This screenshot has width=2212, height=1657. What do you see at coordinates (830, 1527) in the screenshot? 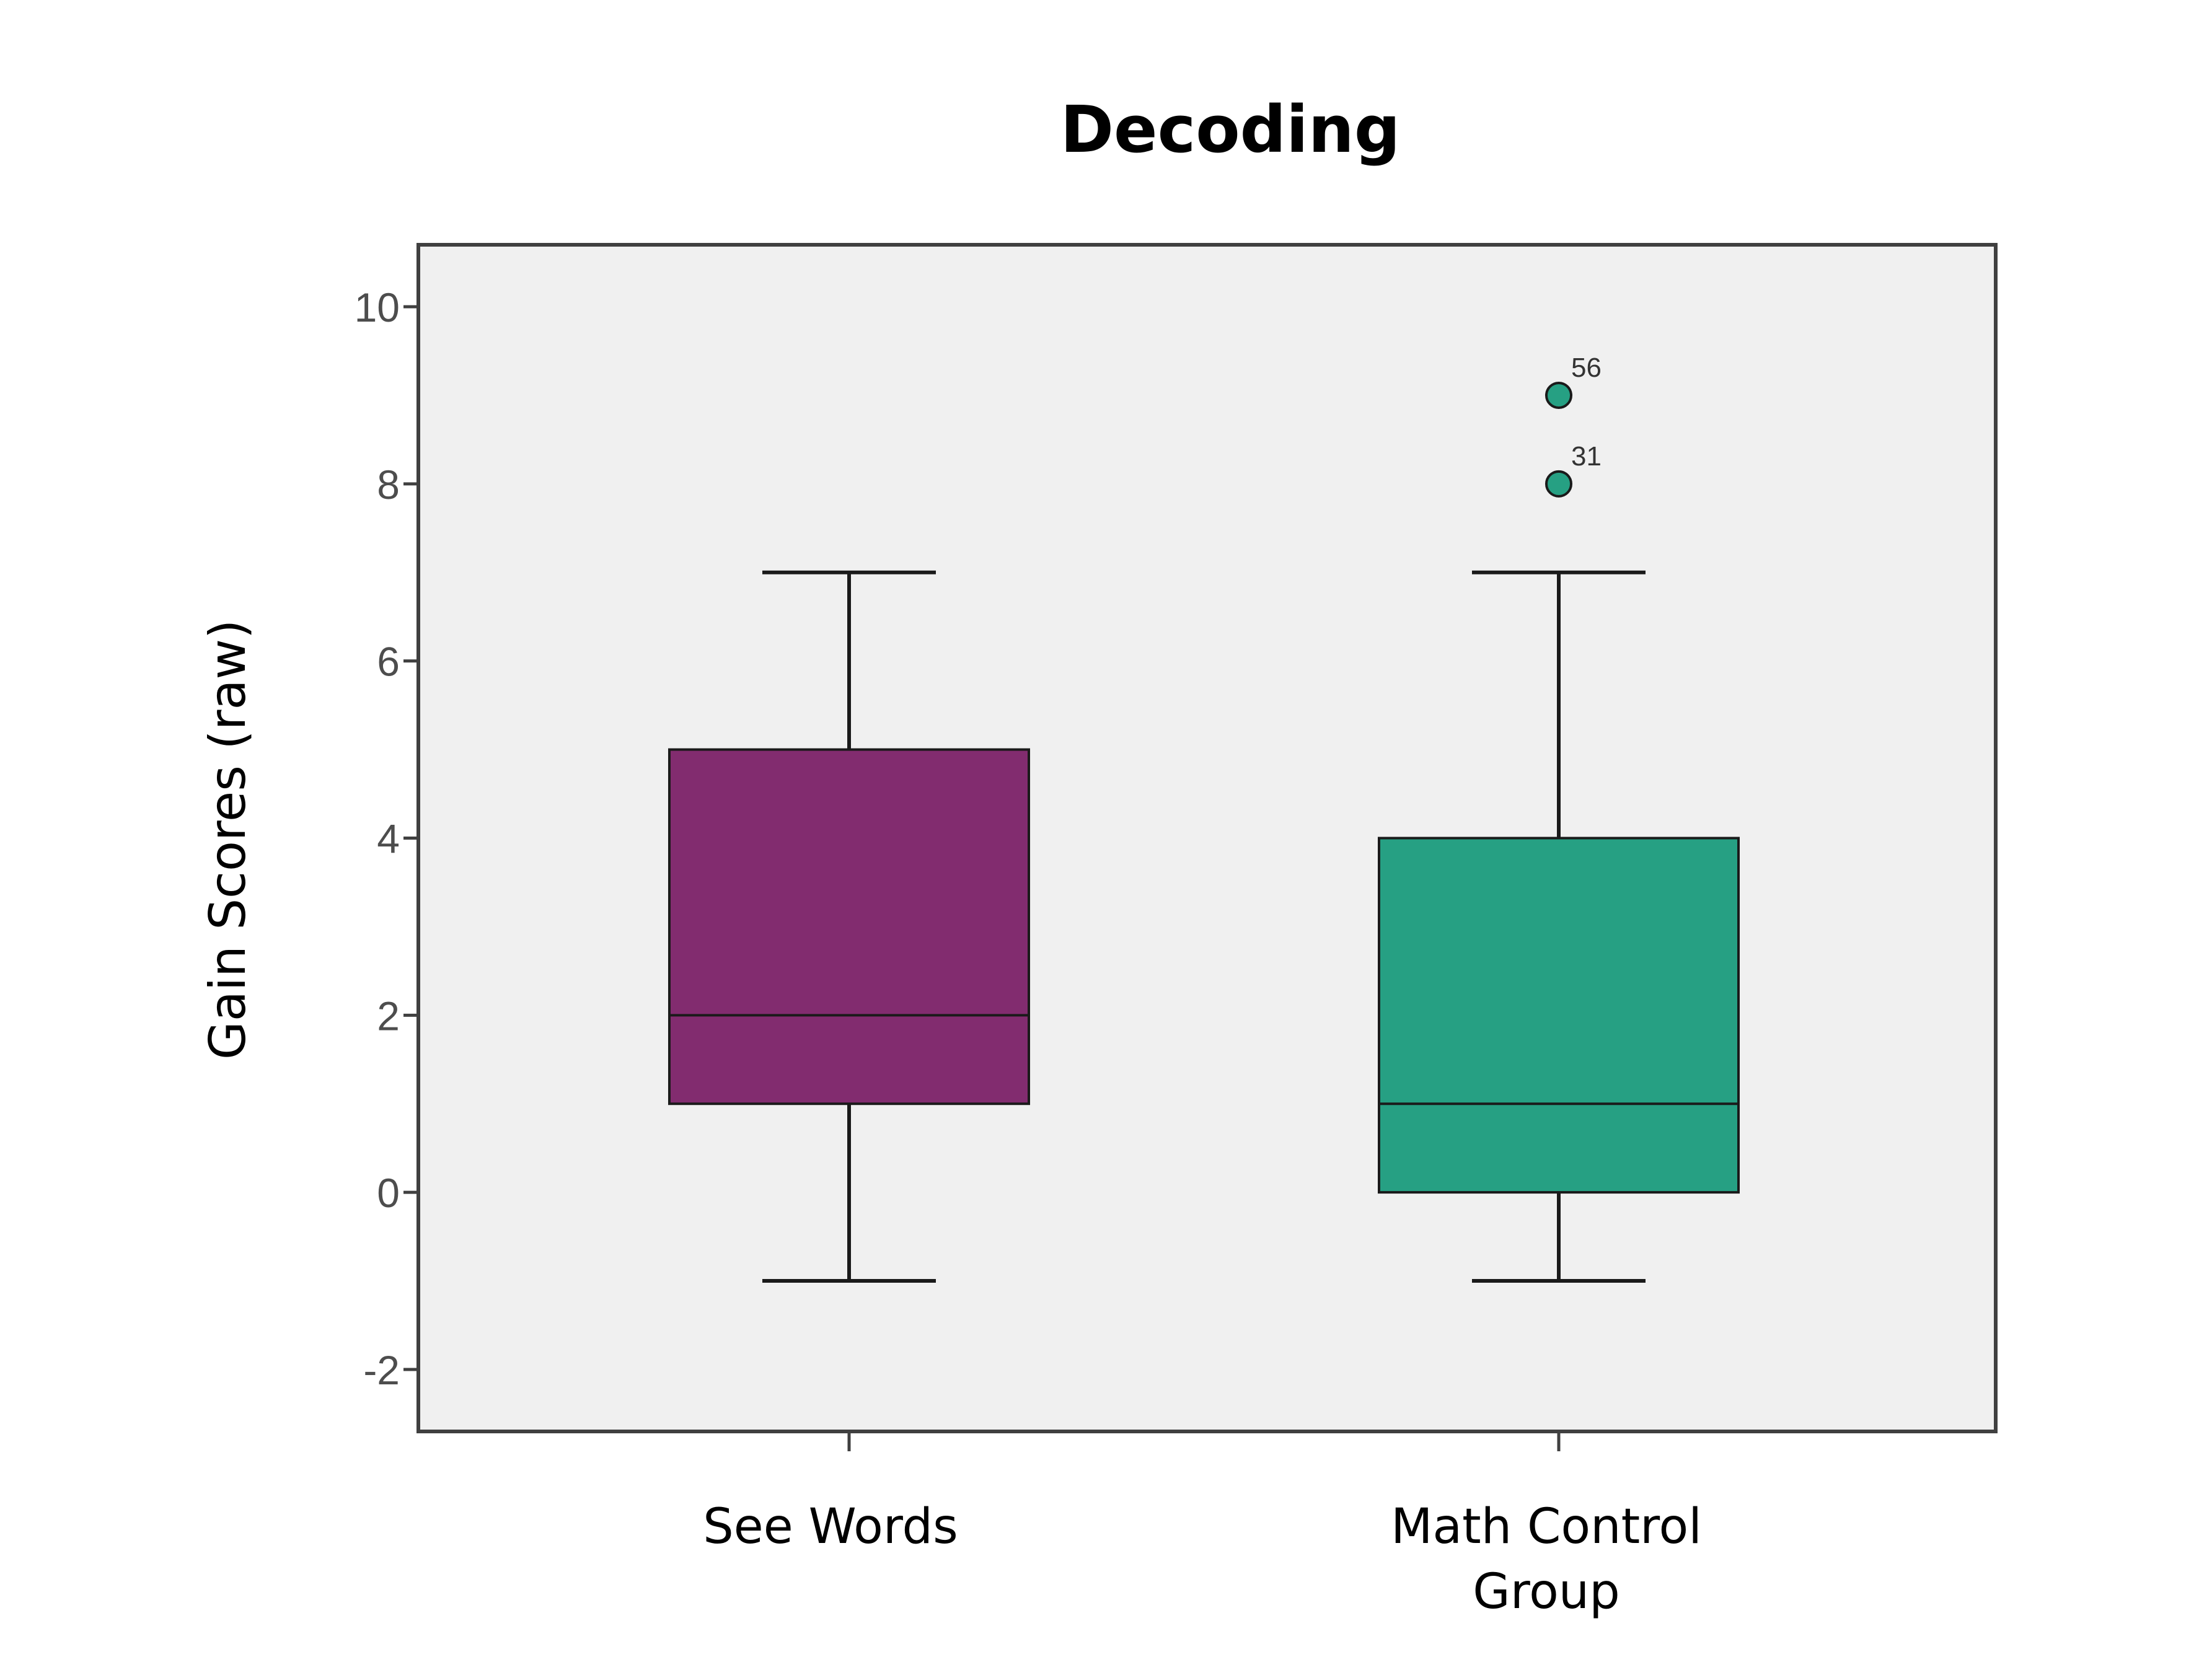
I see `category-label: See Words` at bounding box center [830, 1527].